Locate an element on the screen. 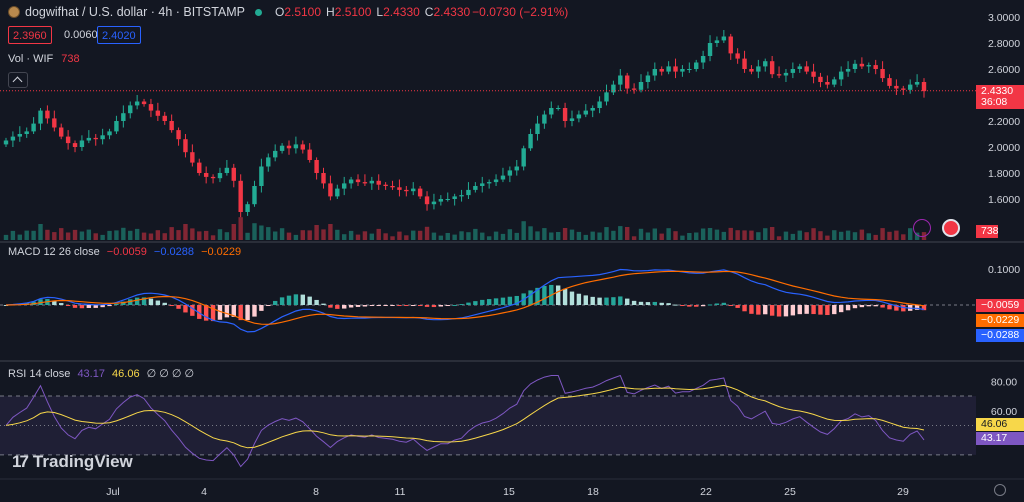 The image size is (1024, 502). lightning-icon is located at coordinates (922, 228).